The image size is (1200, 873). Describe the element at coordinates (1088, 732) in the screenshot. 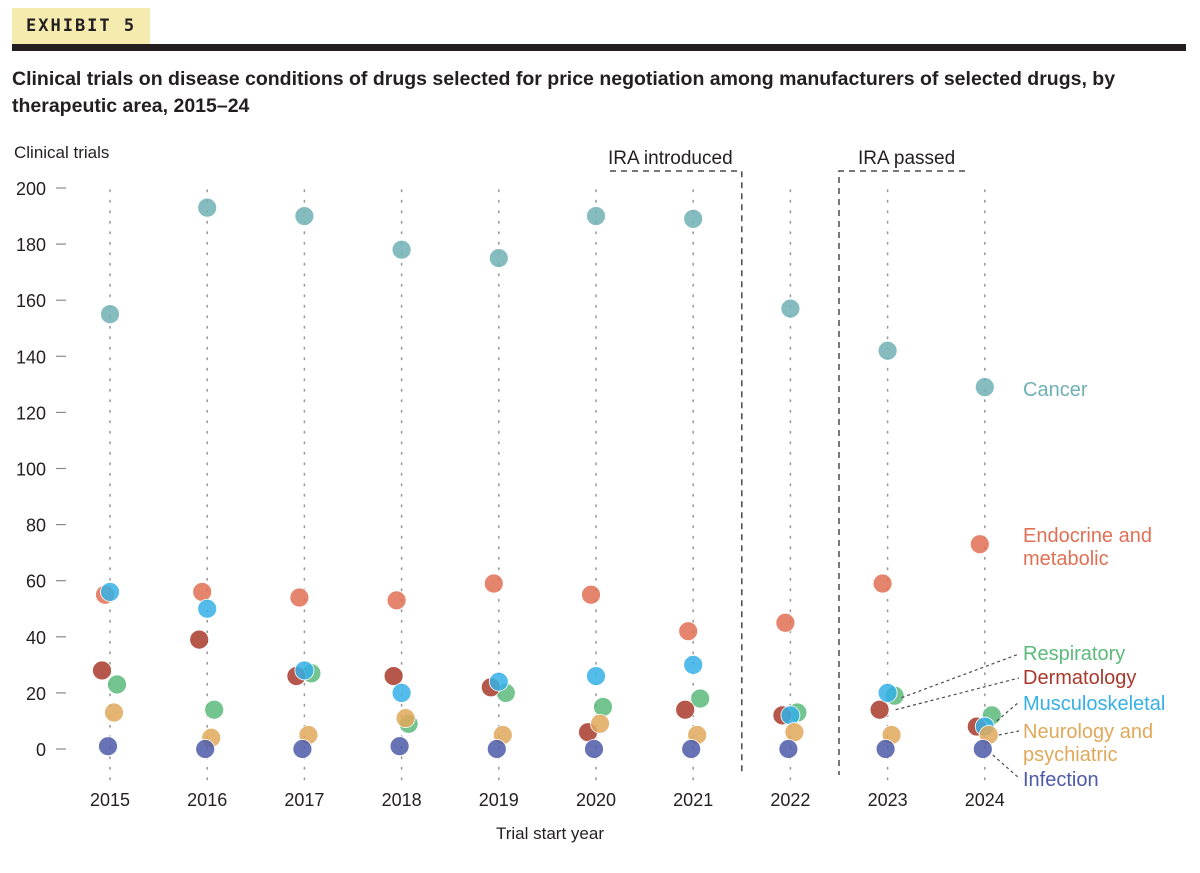

I see `legend-label: Neurology and` at that location.